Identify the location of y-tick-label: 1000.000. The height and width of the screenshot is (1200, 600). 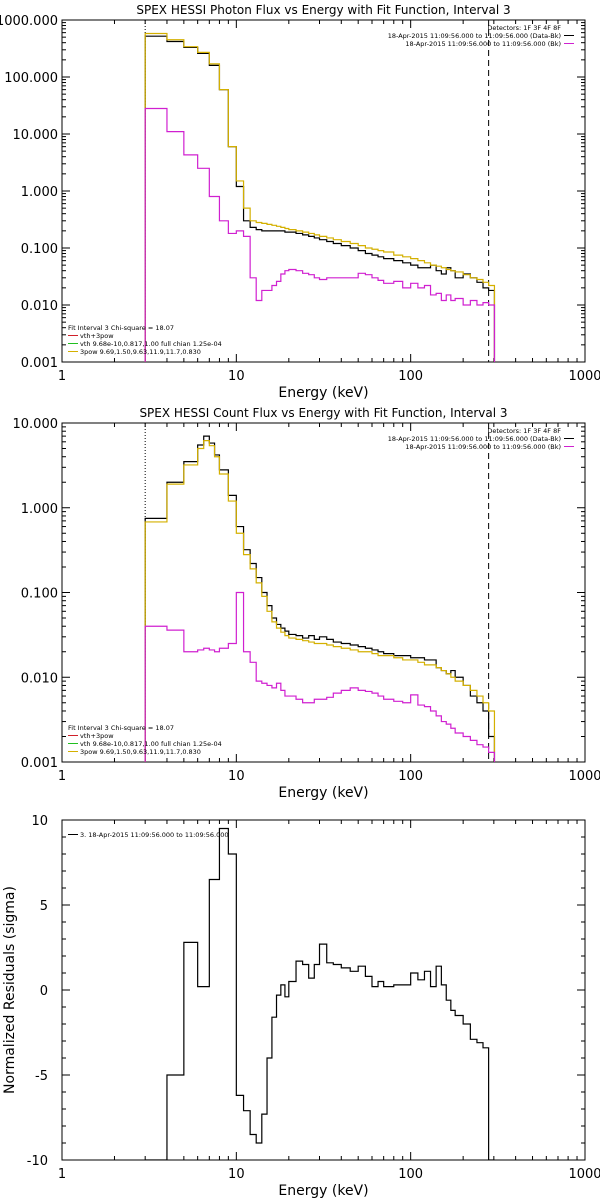
(29, 21).